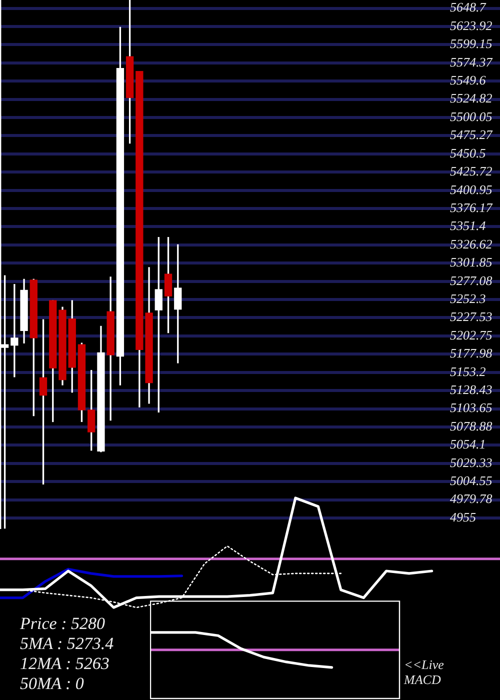  I want to click on y-tick-label: 5500.05, so click(471, 116).